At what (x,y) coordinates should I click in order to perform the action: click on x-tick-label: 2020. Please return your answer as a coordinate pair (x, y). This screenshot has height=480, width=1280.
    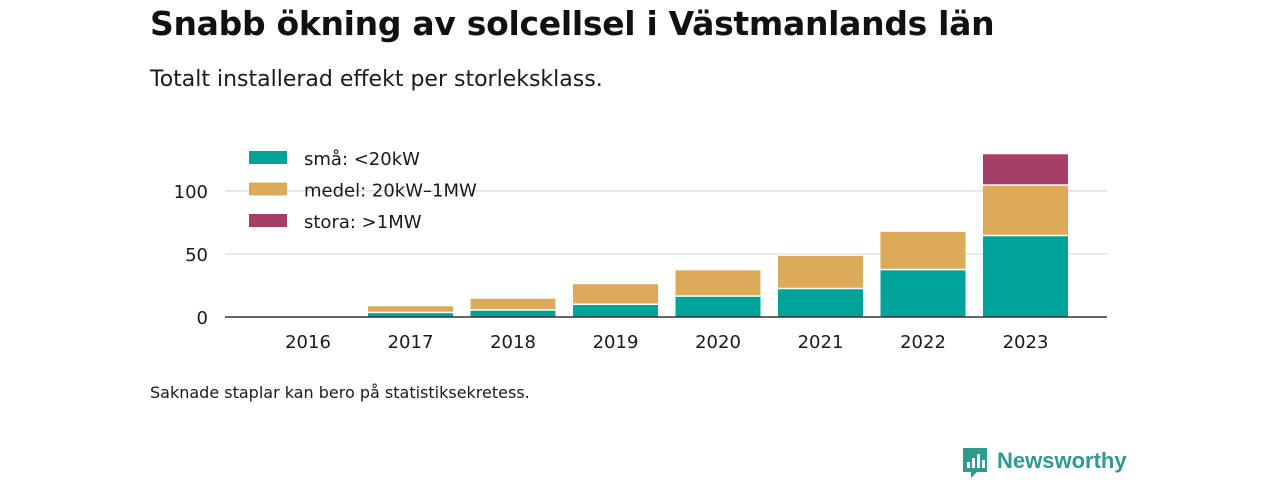
    Looking at the image, I should click on (718, 342).